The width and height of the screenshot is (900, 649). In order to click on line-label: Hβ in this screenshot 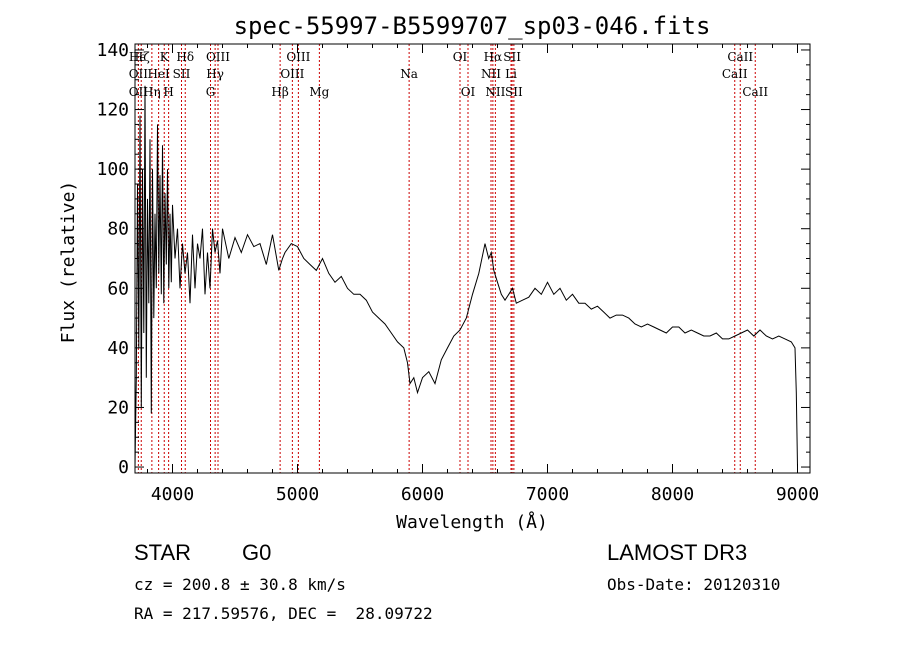, I will do `click(279, 92)`.